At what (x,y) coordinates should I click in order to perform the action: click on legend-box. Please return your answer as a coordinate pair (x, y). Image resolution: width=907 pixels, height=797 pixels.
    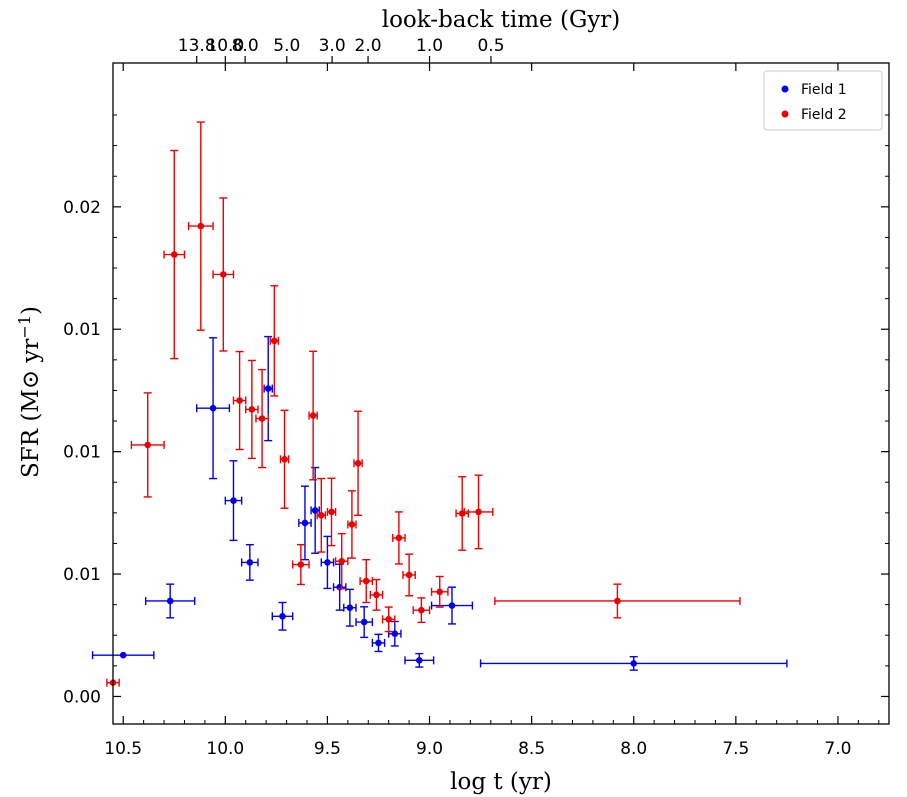
    Looking at the image, I should click on (823, 100).